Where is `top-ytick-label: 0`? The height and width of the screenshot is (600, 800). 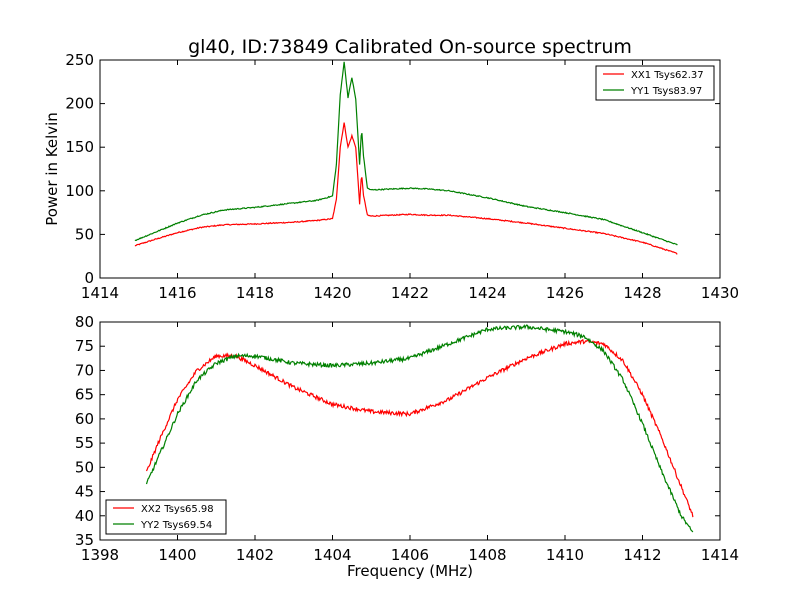
top-ytick-label: 0 is located at coordinates (89, 278).